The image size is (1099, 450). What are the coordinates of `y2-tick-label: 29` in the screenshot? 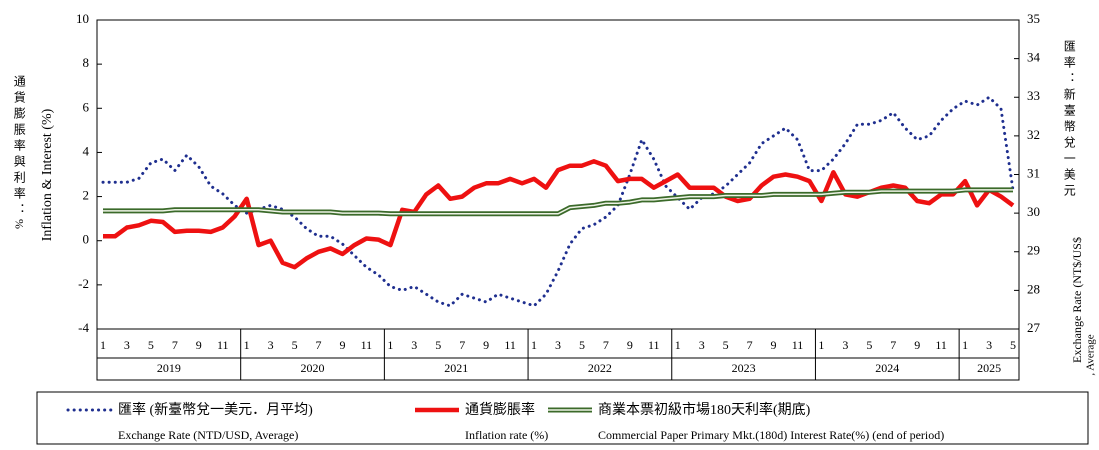 It's located at (1033, 250).